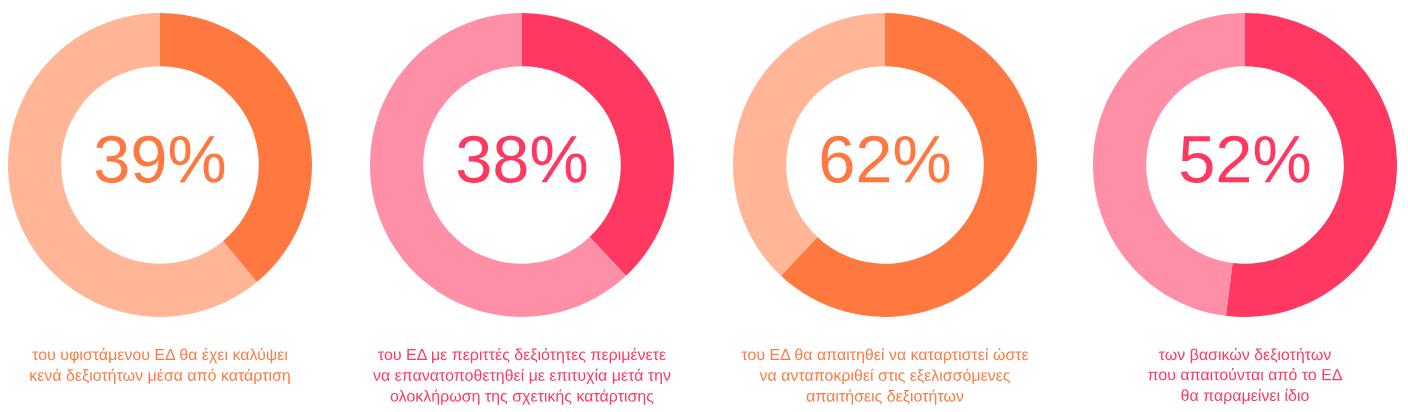  Describe the element at coordinates (160, 159) in the screenshot. I see `text: 39%` at that location.